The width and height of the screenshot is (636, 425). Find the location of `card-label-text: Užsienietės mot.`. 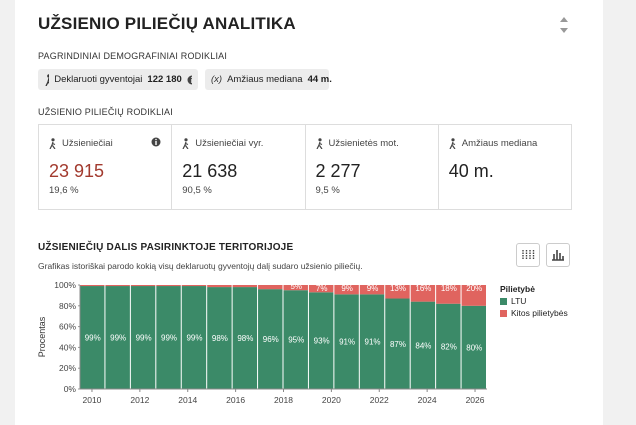

card-label-text: Užsienietės mot. is located at coordinates (363, 143).